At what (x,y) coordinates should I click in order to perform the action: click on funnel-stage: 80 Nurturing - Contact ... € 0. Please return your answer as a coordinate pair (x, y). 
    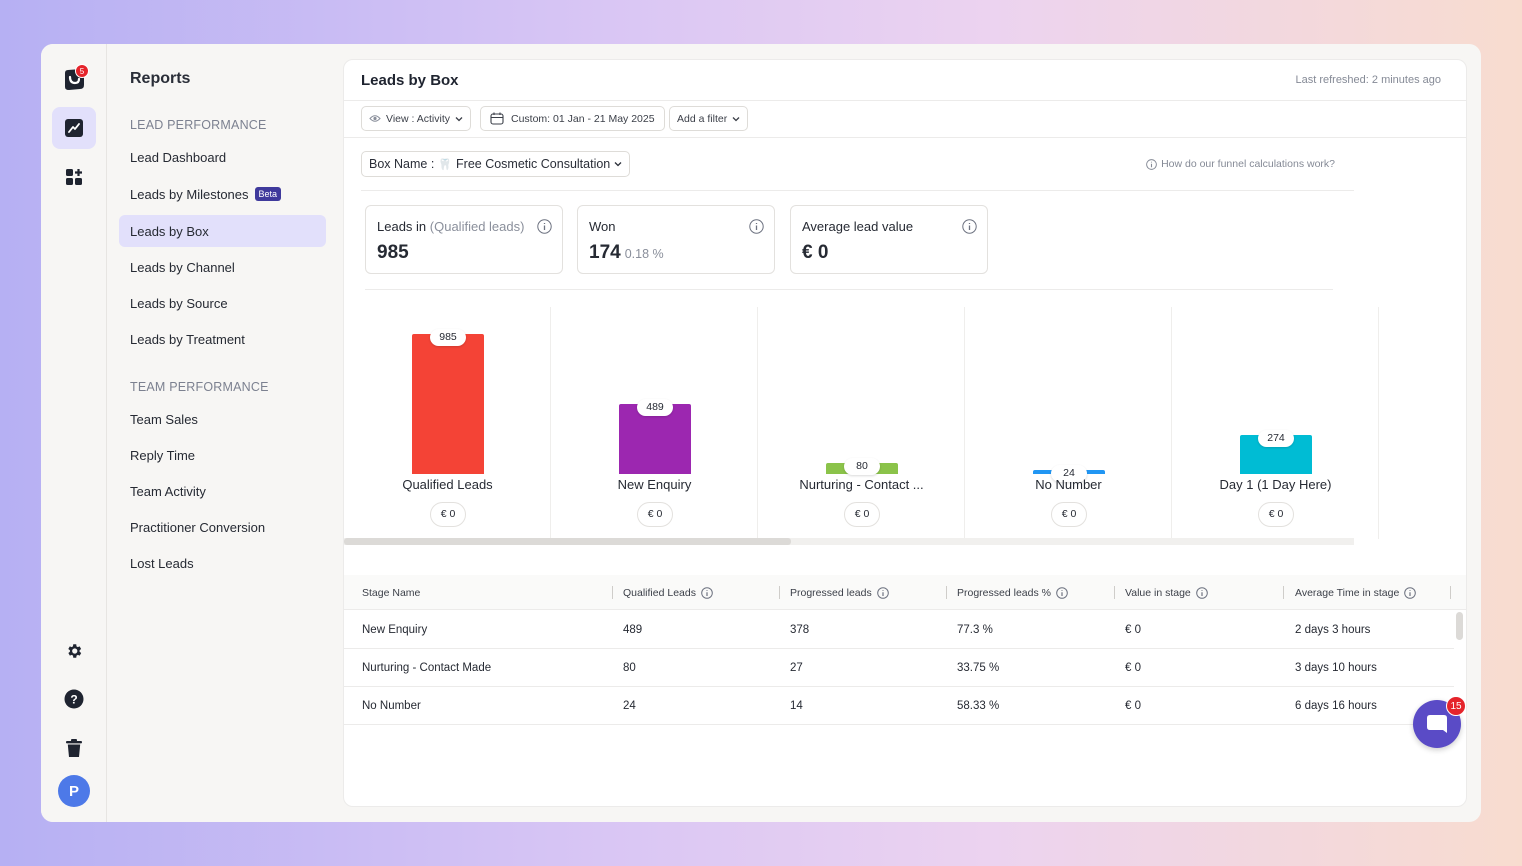
    Looking at the image, I should click on (861, 423).